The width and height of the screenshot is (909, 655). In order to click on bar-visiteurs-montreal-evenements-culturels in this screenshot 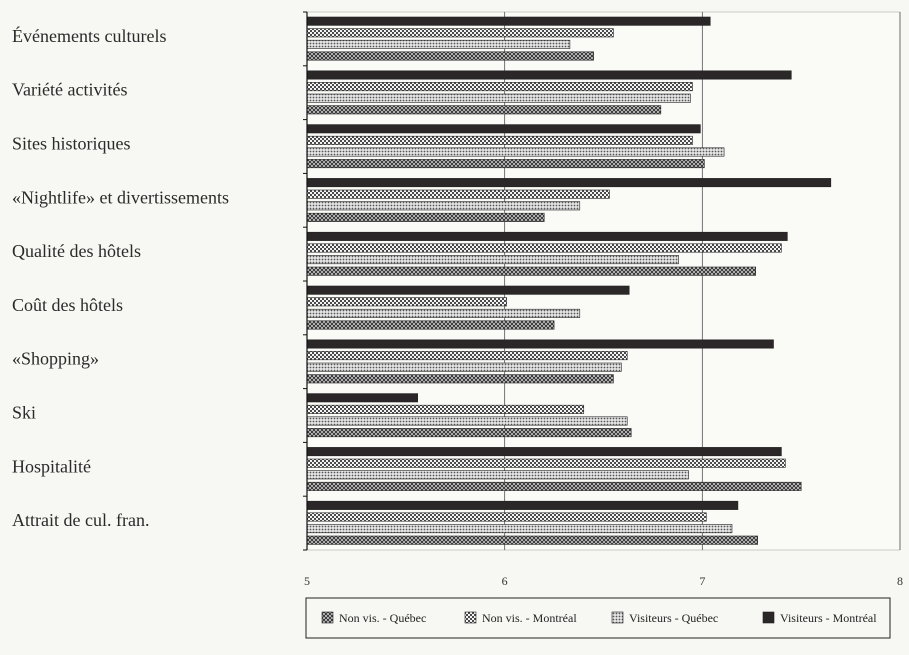, I will do `click(508, 21)`.